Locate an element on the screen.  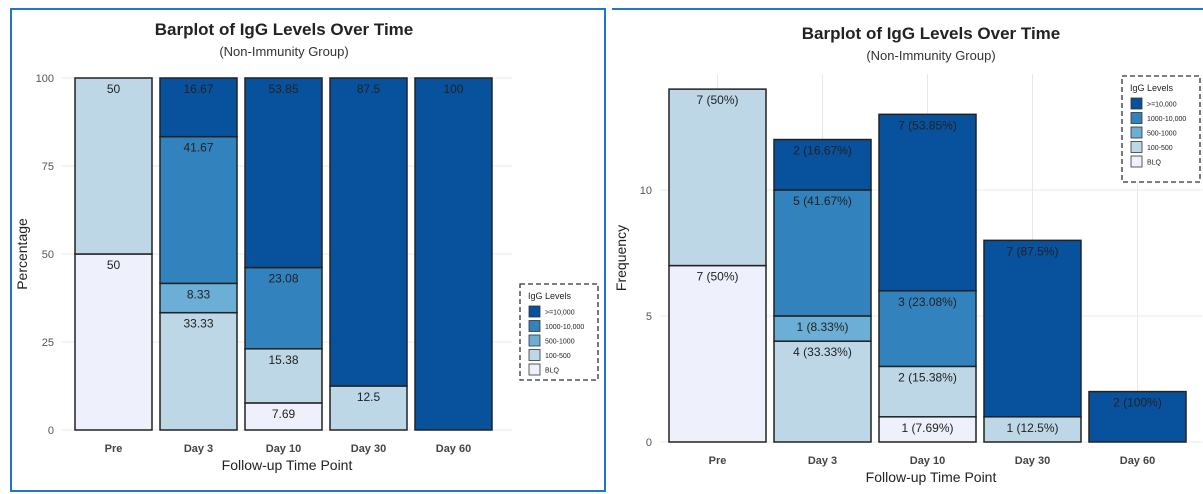
bar-data-label: 23.08 is located at coordinates (283, 279).